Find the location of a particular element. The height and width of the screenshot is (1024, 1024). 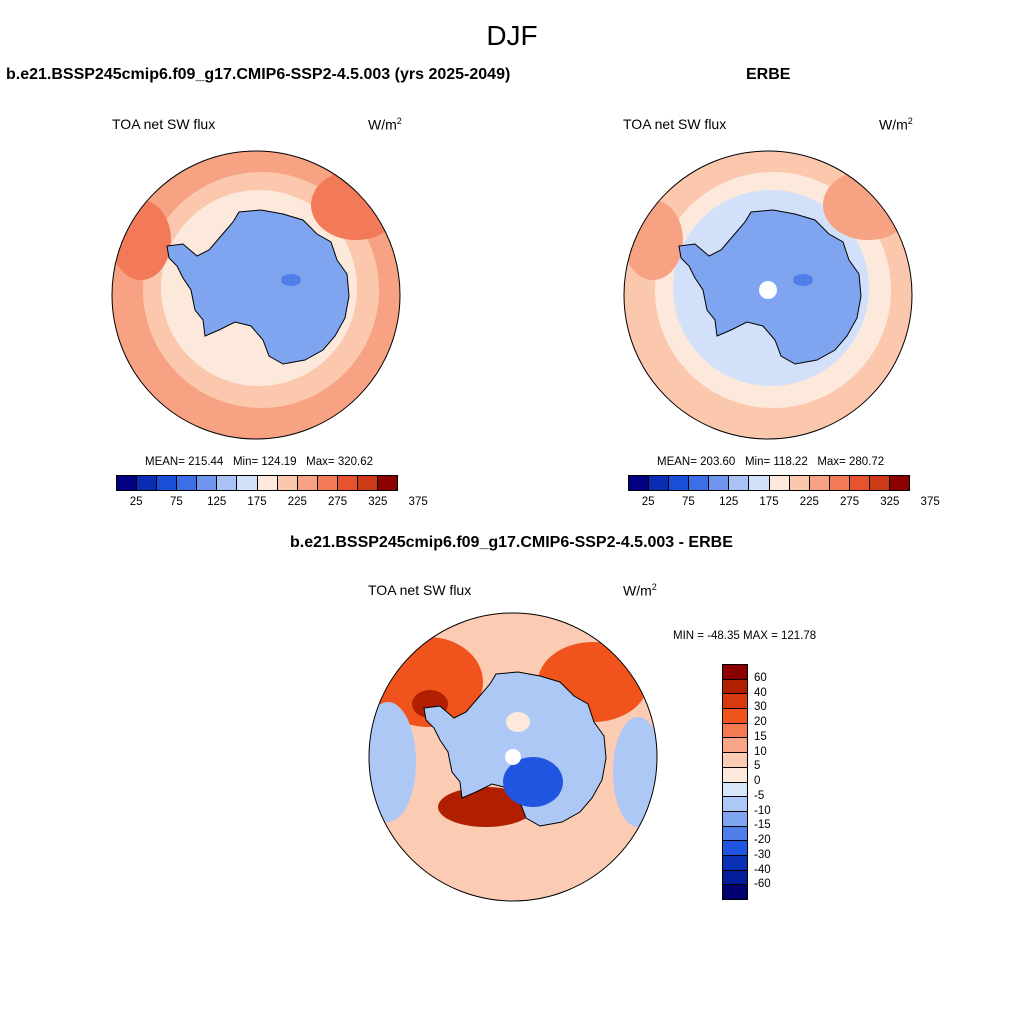

colorbar-tick-label: -20 is located at coordinates (762, 840).